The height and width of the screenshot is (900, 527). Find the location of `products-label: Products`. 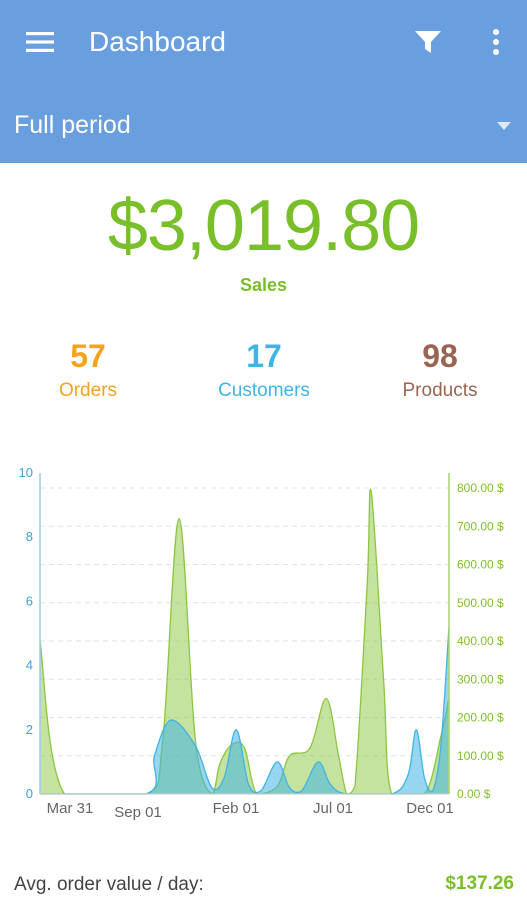

products-label: Products is located at coordinates (440, 390).